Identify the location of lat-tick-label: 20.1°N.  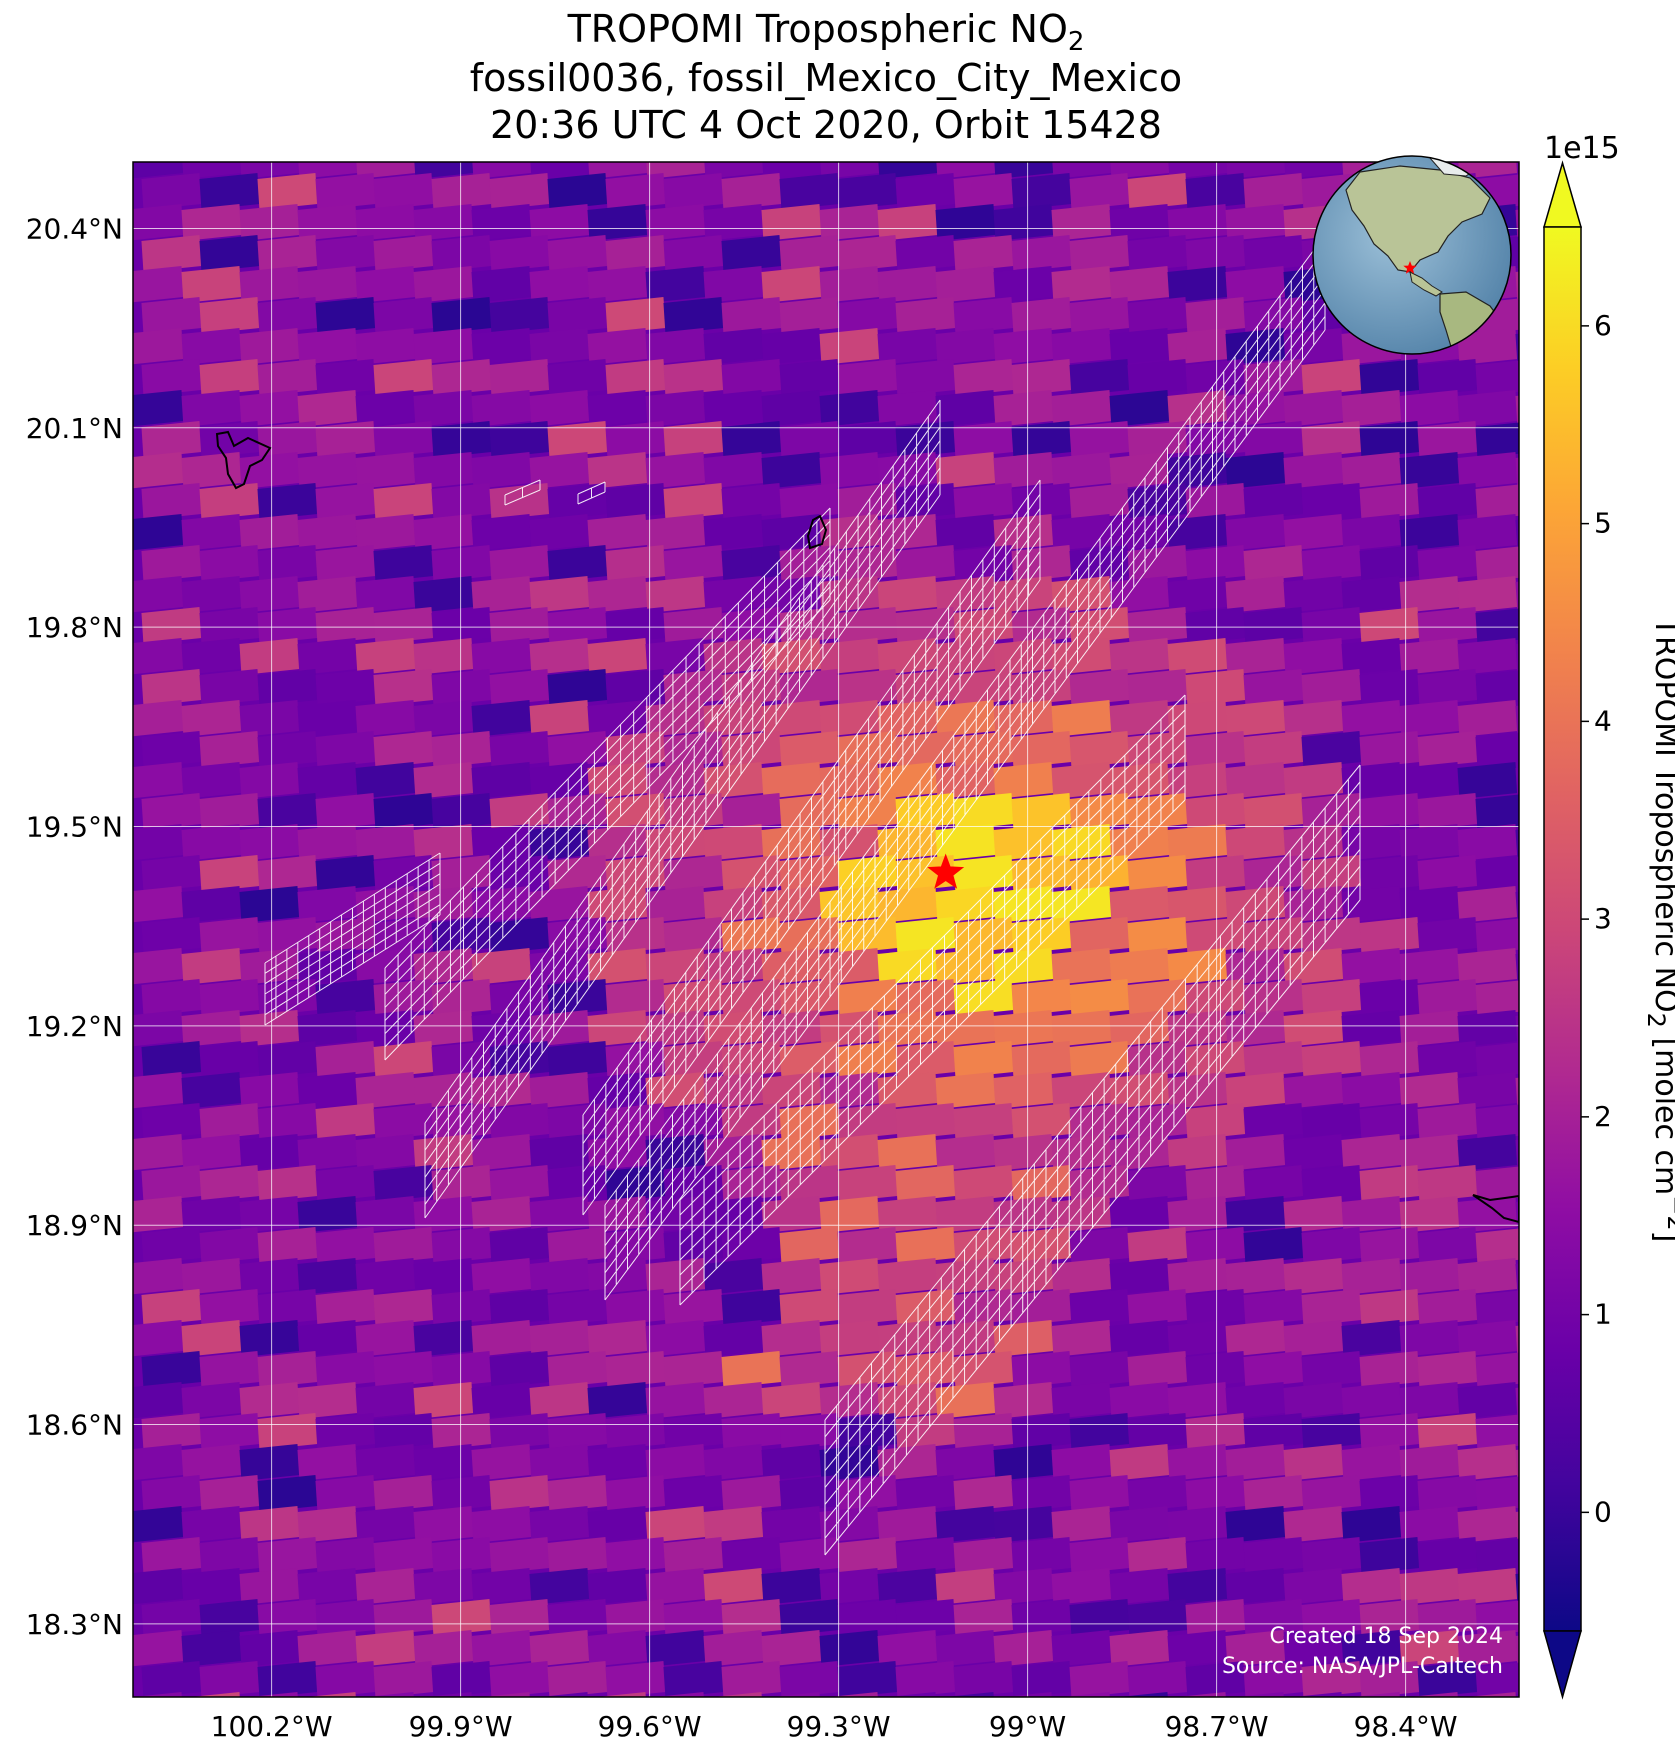
(74, 428).